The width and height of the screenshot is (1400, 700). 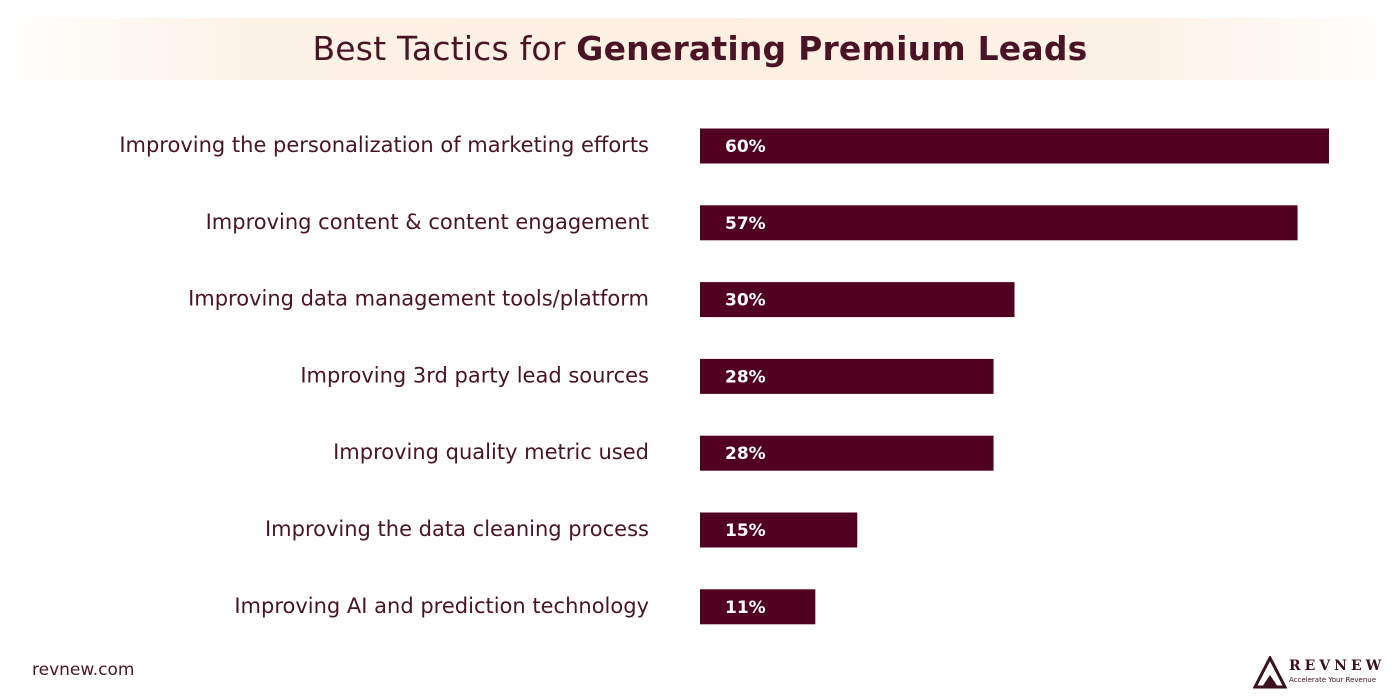 I want to click on footer-site-url: revnew.com, so click(x=83, y=670).